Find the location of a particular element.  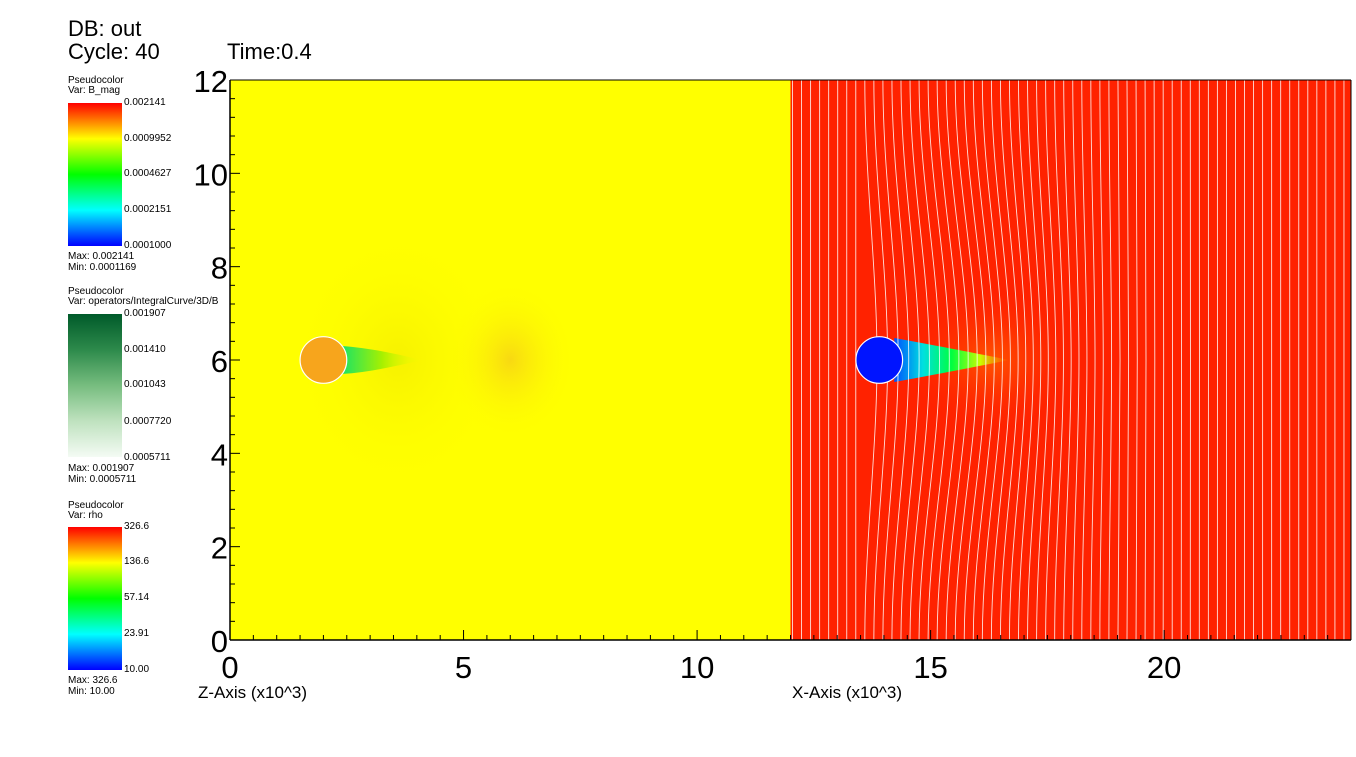

x-axis-title-left: Z-Axis (x10^3) is located at coordinates (253, 692).